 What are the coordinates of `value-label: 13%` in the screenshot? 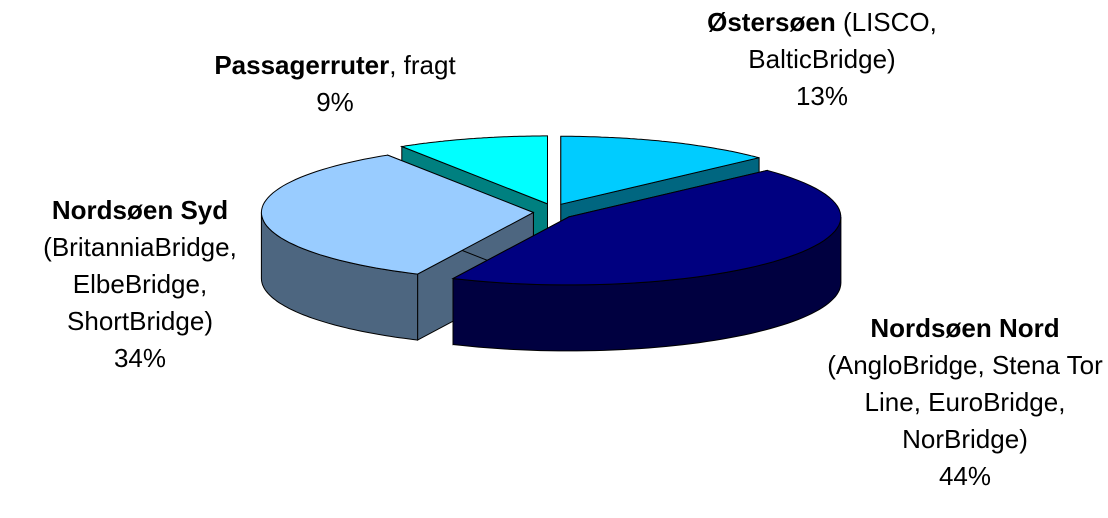 It's located at (822, 96).